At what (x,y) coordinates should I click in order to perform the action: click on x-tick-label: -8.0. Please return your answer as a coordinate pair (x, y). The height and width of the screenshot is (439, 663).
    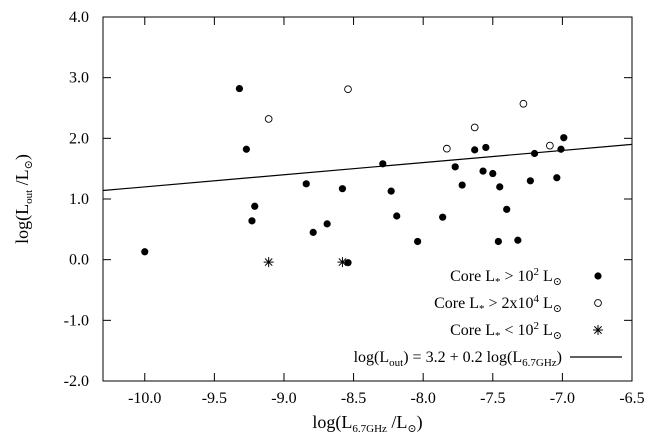
    Looking at the image, I should click on (423, 398).